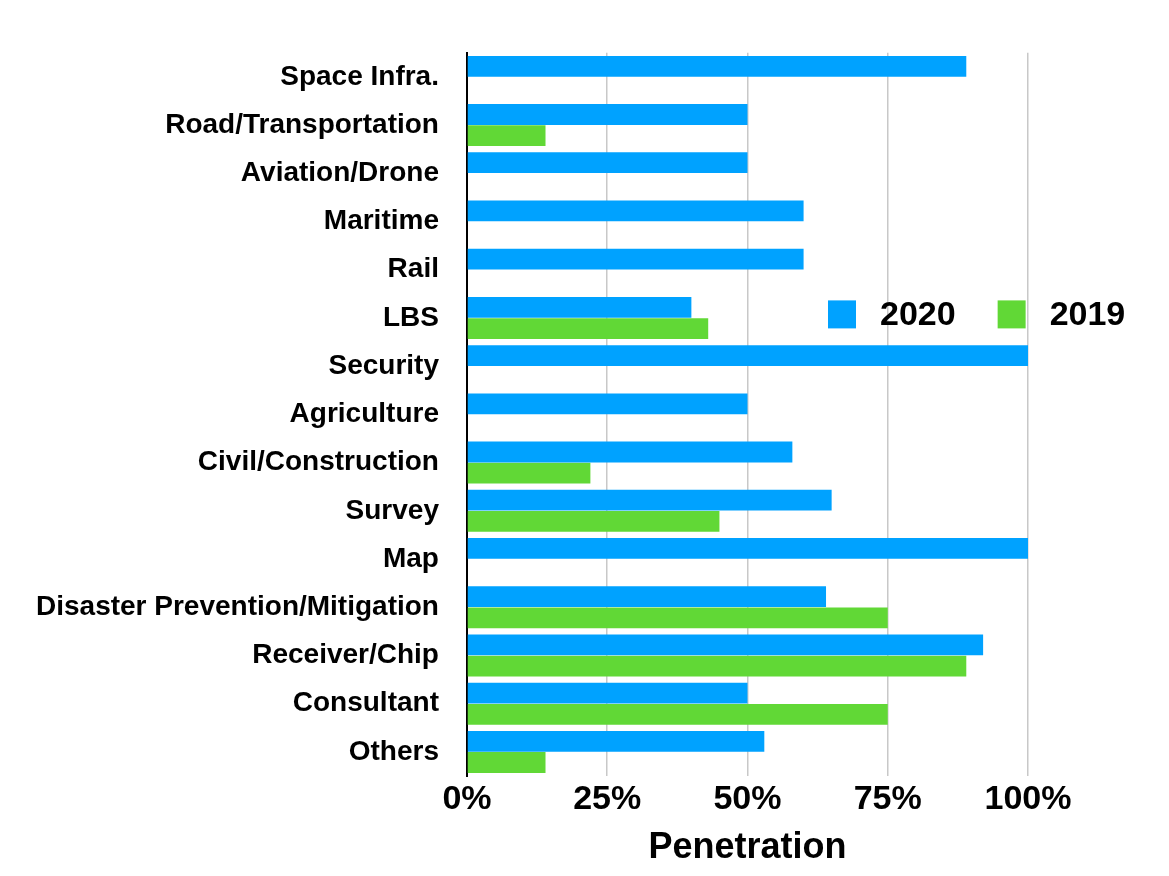 The width and height of the screenshot is (1169, 876). I want to click on y-tick-label: Survey, so click(392, 509).